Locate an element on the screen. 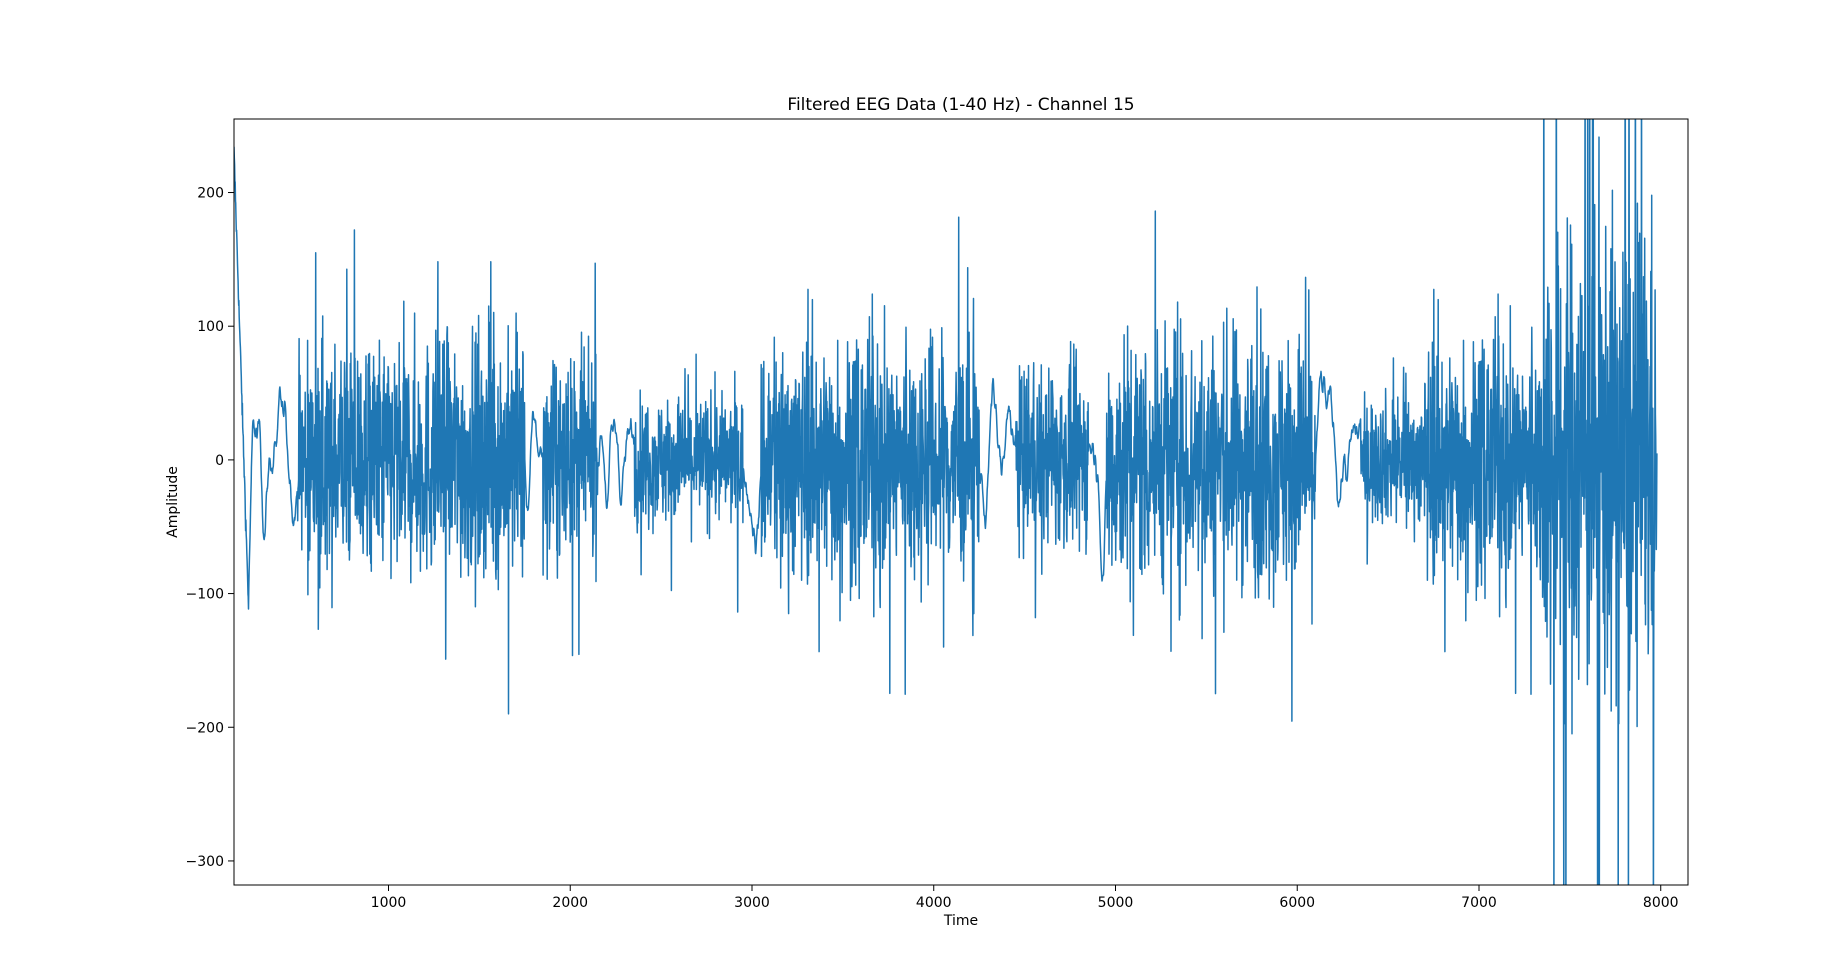 The height and width of the screenshot is (977, 1848). x-tick-label: 5000 is located at coordinates (1116, 903).